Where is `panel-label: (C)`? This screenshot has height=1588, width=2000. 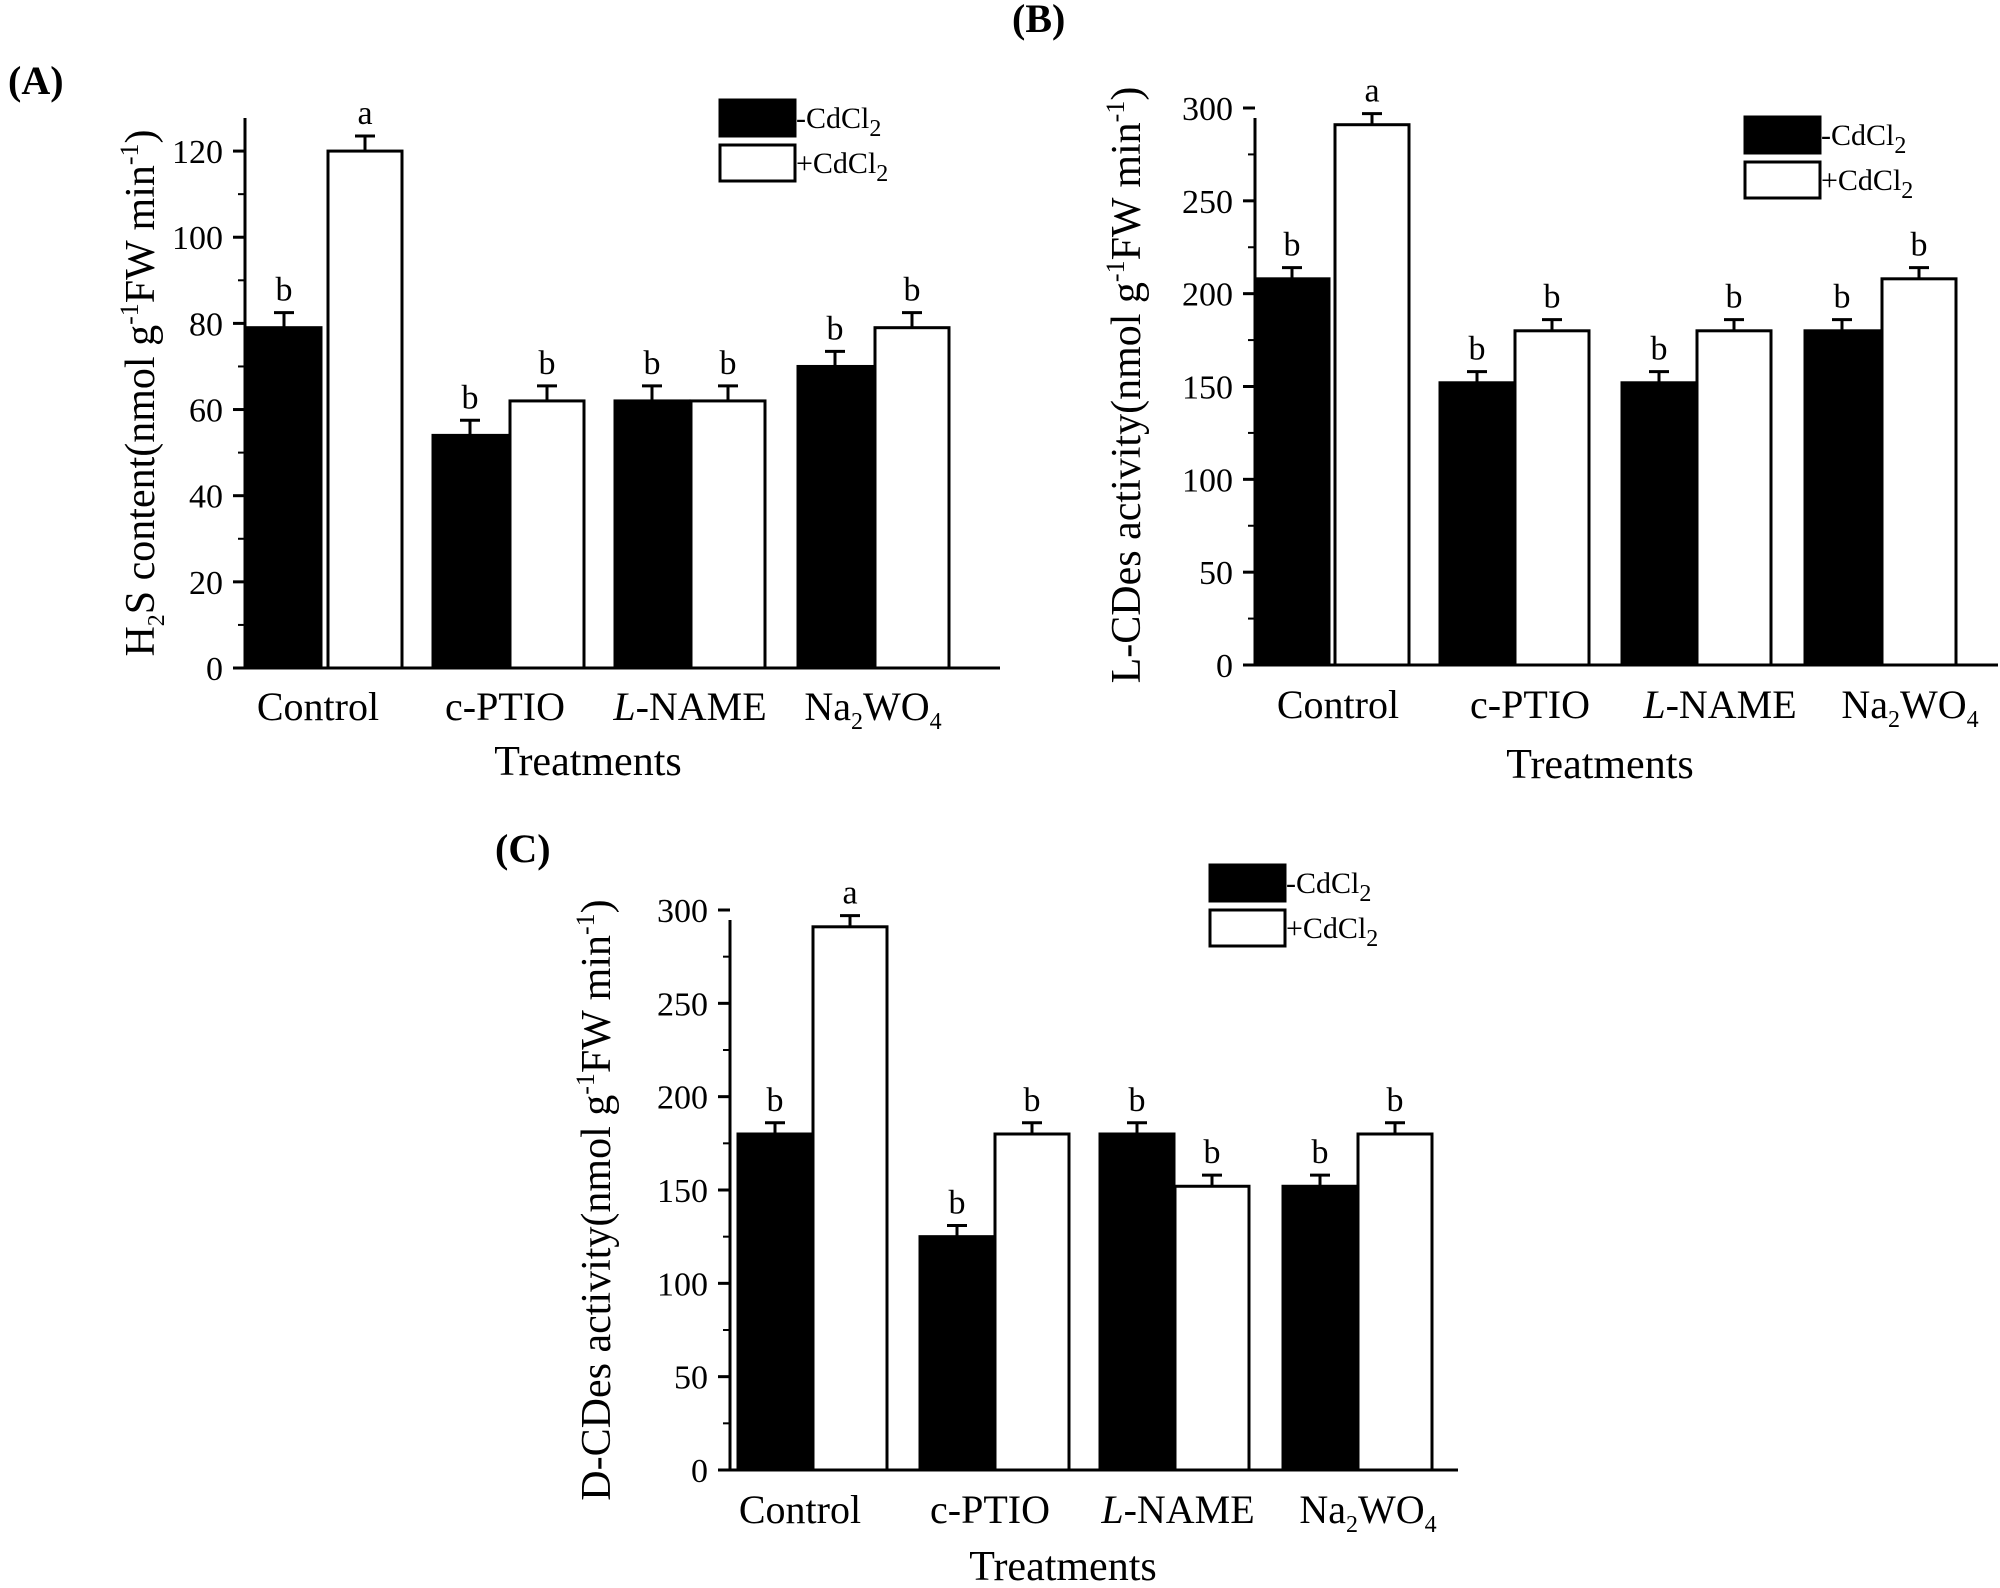 panel-label: (C) is located at coordinates (523, 848).